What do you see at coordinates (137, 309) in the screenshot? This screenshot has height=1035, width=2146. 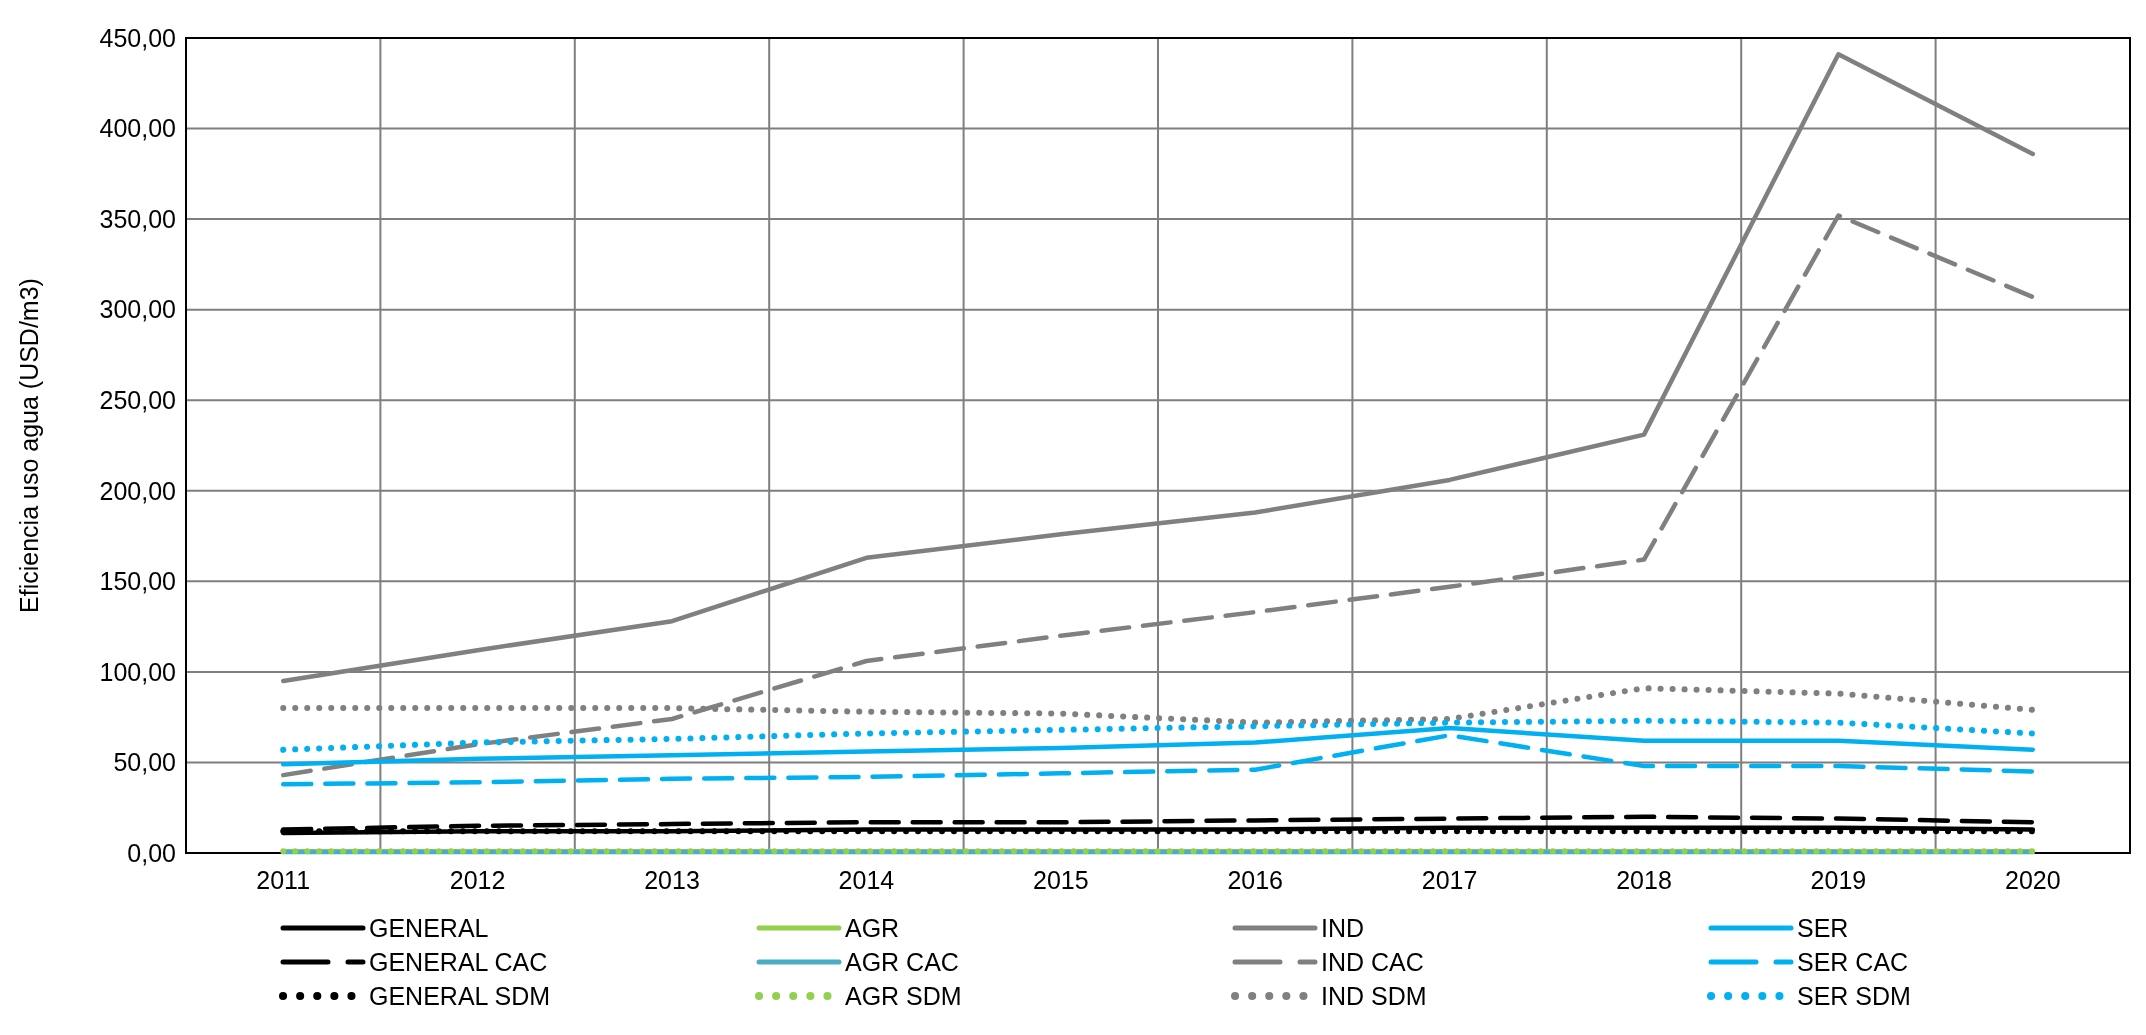 I see `y-tick-label: 300,00` at bounding box center [137, 309].